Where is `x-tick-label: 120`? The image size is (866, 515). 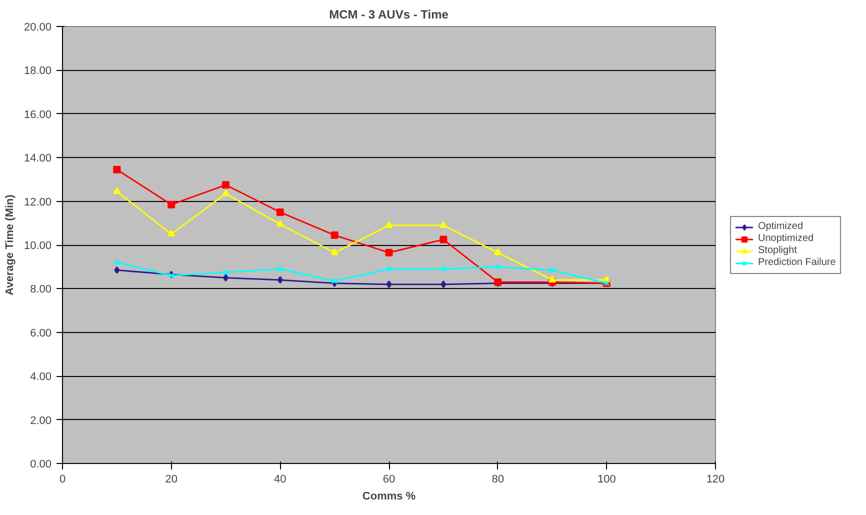 x-tick-label: 120 is located at coordinates (715, 480).